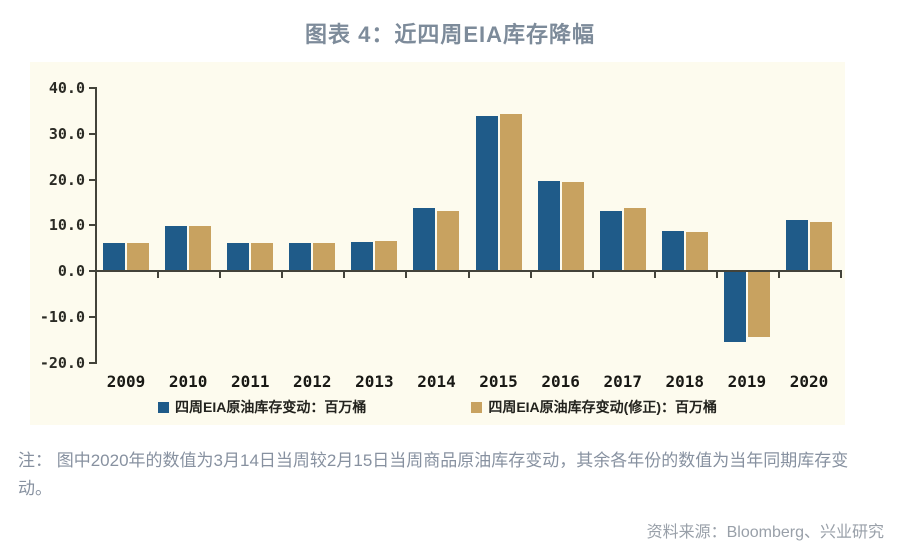 The height and width of the screenshot is (558, 900). Describe the element at coordinates (436, 381) in the screenshot. I see `x-axis-label: 2014` at that location.